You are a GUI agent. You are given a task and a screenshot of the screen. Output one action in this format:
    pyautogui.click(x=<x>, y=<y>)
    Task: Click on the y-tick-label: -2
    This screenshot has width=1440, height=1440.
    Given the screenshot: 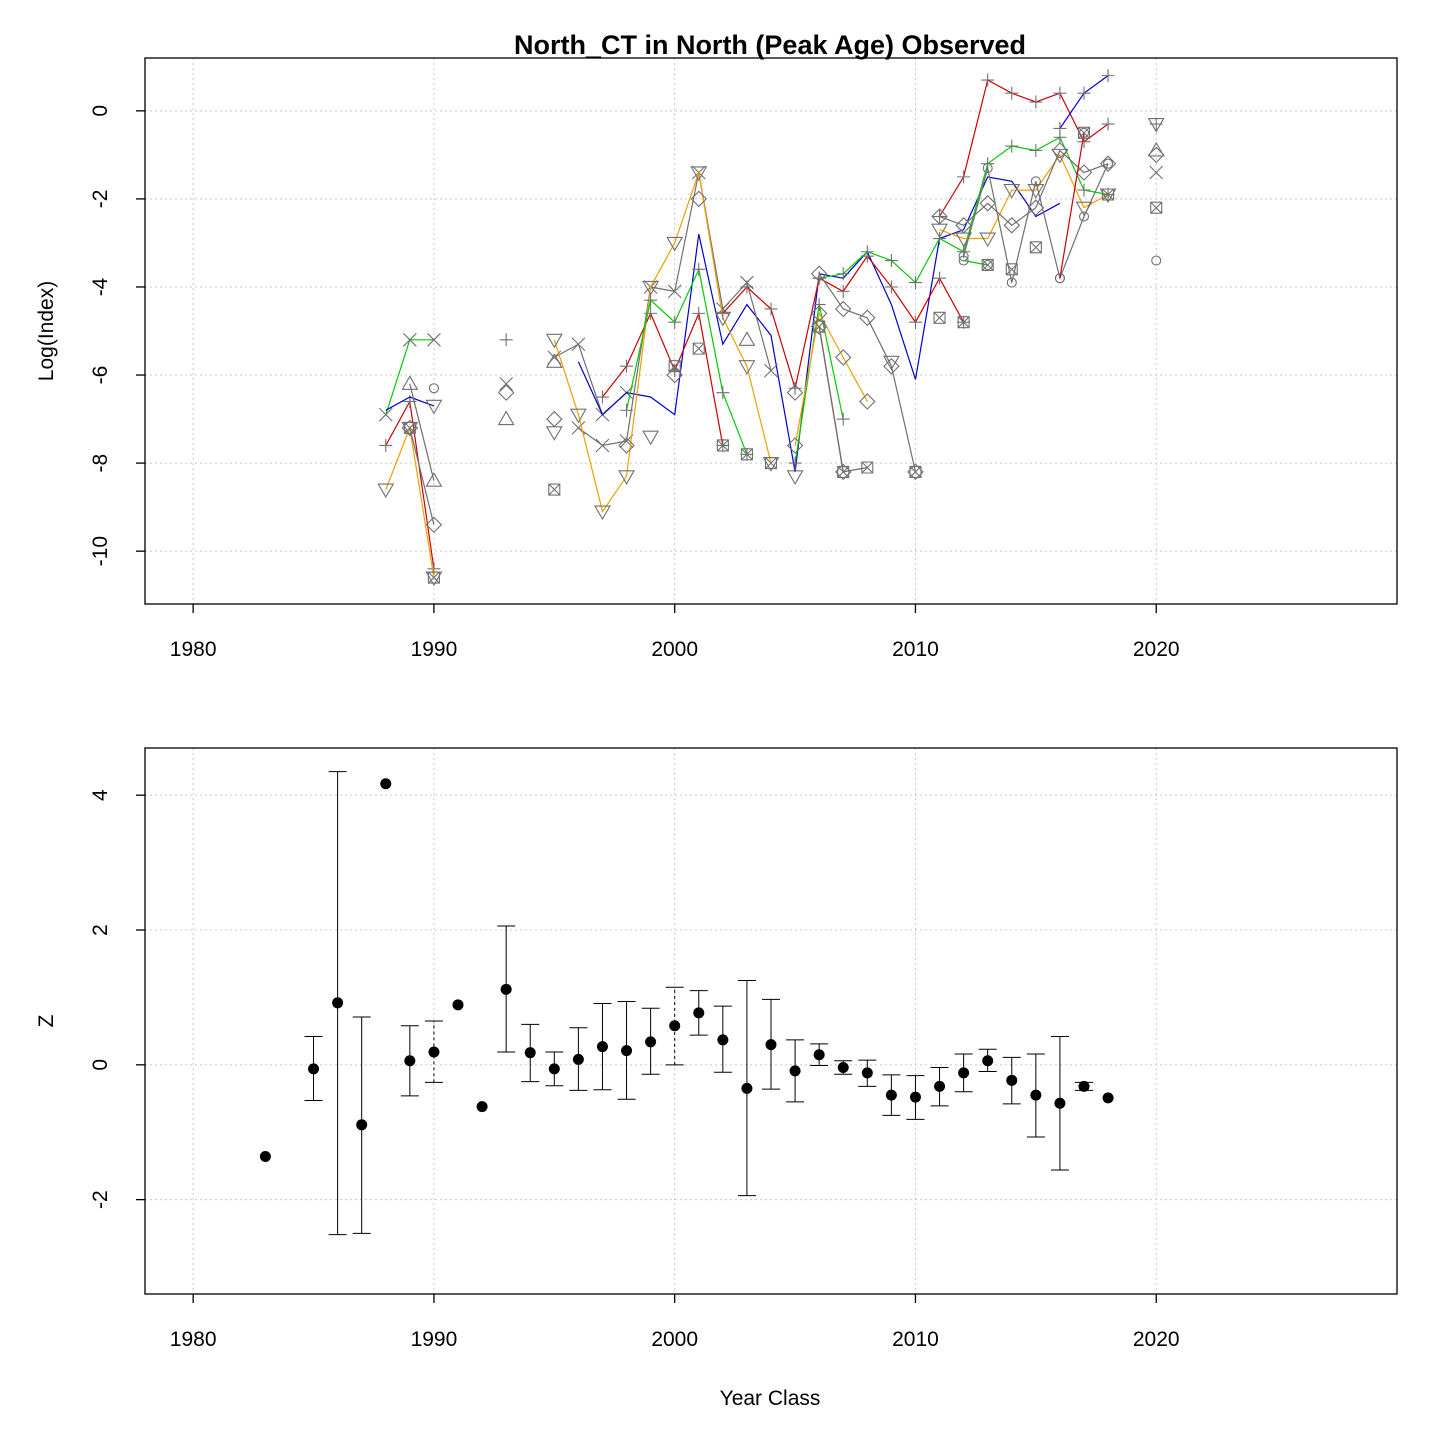 What is the action you would take?
    pyautogui.click(x=100, y=1199)
    